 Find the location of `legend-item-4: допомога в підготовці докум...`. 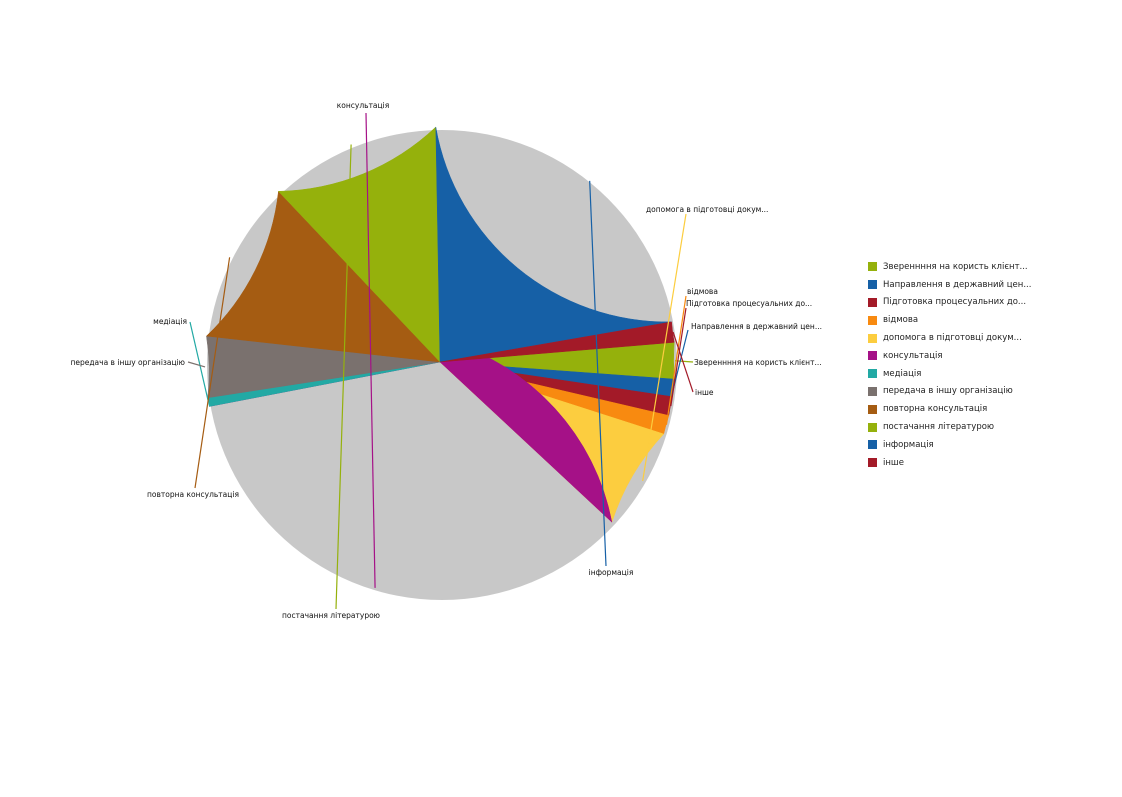

legend-item-4: допомога в підготовці докум... is located at coordinates (949, 338).